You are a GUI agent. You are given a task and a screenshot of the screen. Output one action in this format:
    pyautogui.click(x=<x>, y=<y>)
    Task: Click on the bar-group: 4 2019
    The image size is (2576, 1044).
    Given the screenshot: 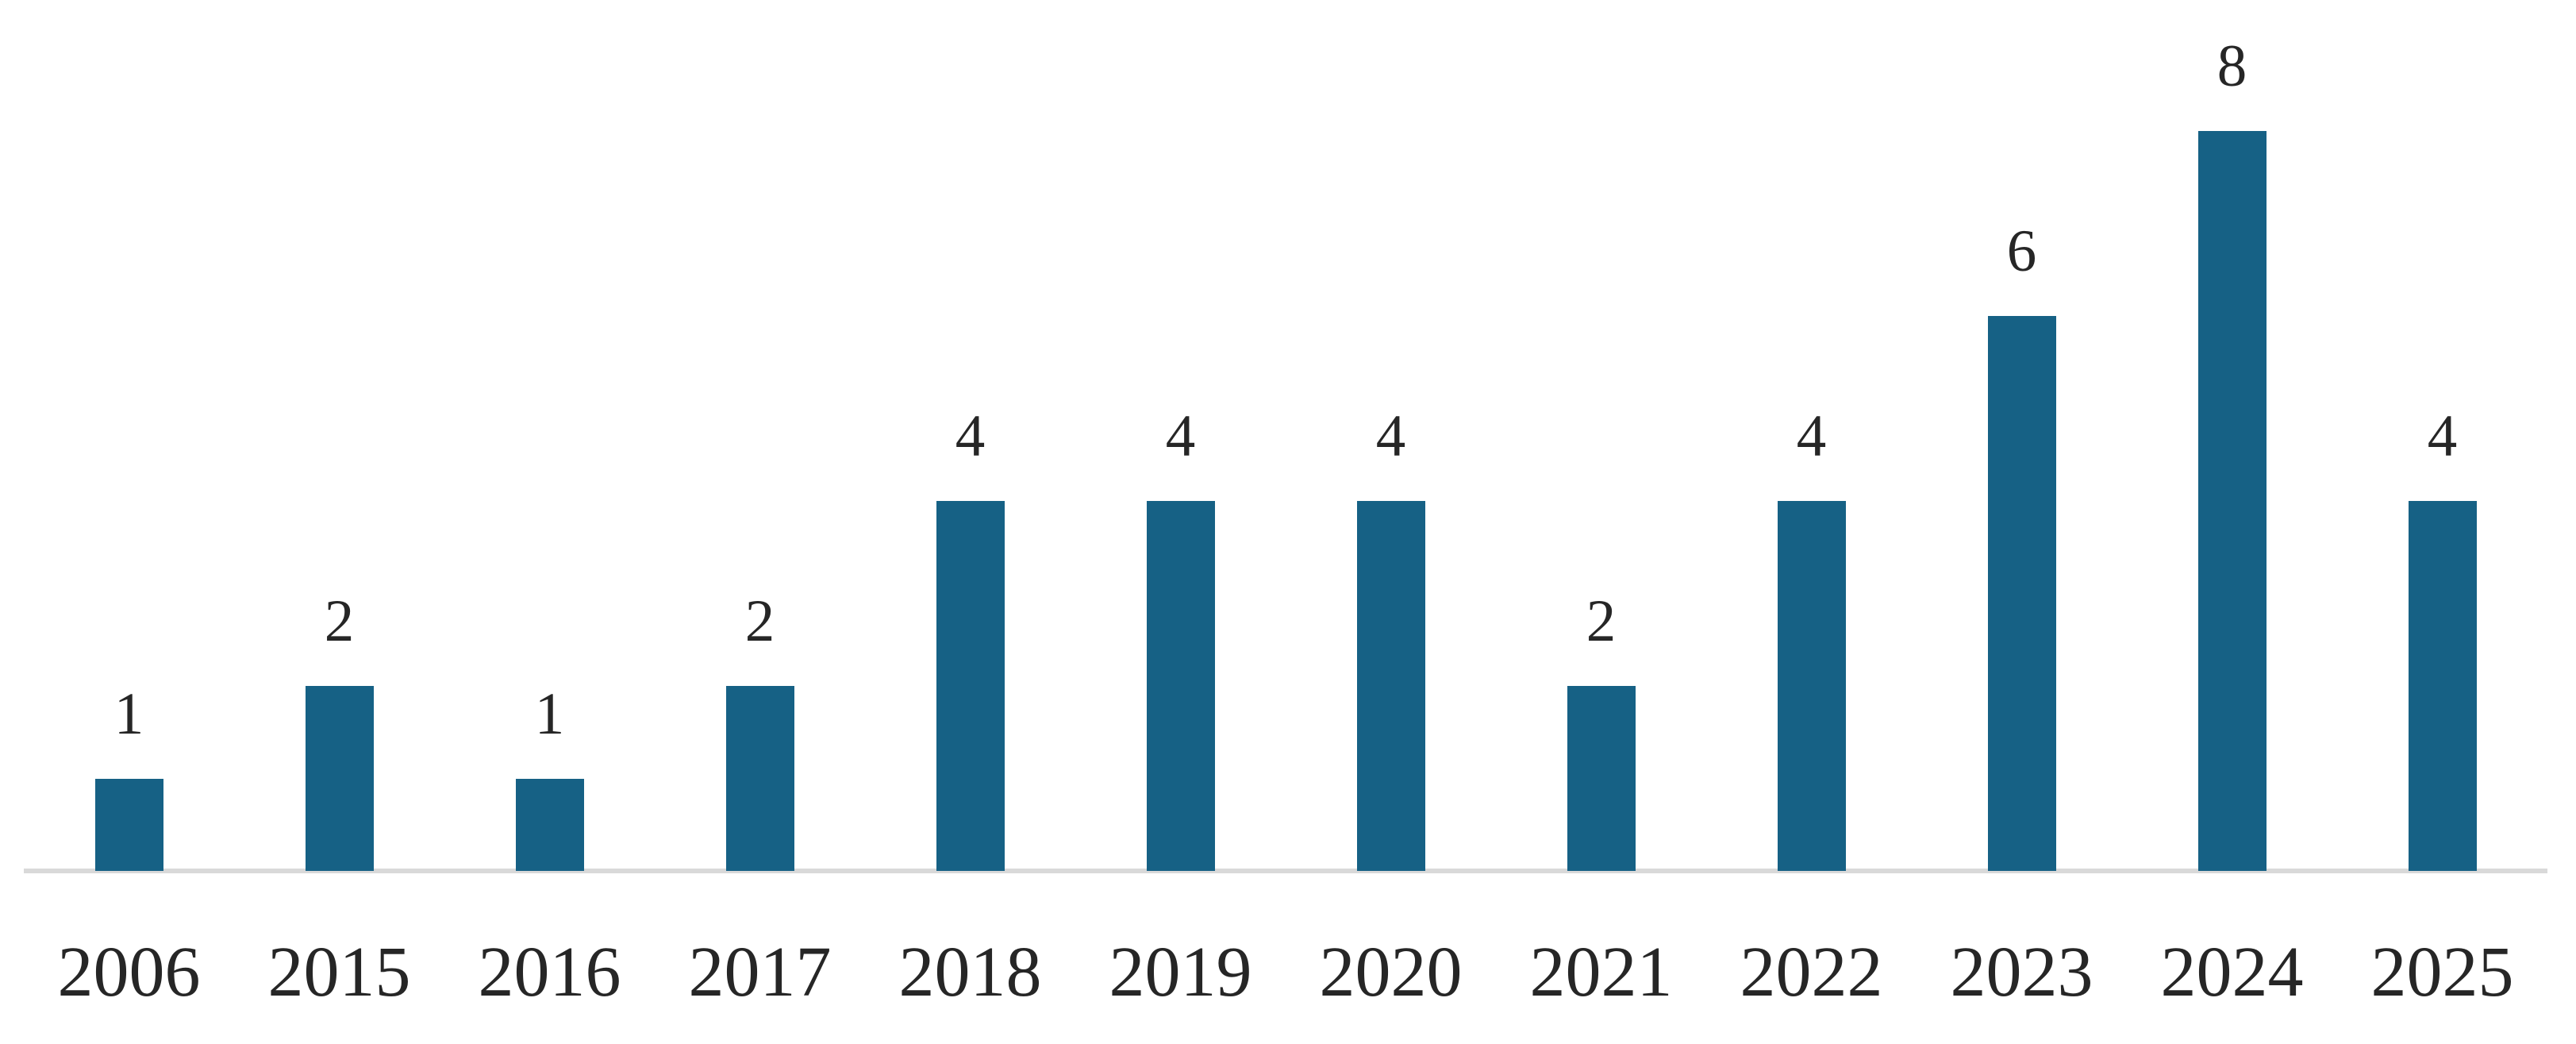 What is the action you would take?
    pyautogui.click(x=1180, y=522)
    